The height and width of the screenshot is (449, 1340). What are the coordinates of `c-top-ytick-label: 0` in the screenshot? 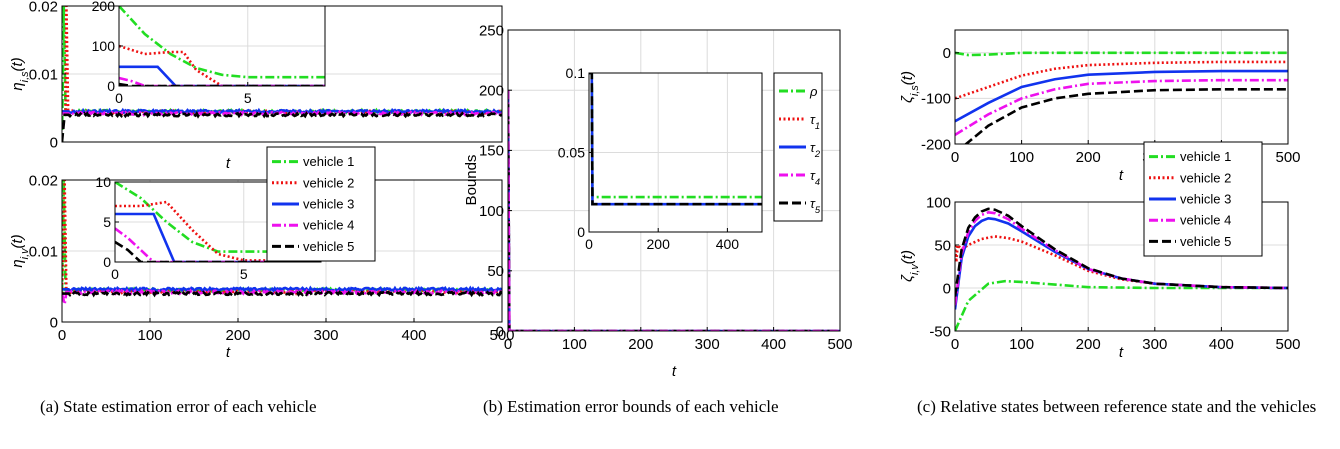 It's located at (947, 53).